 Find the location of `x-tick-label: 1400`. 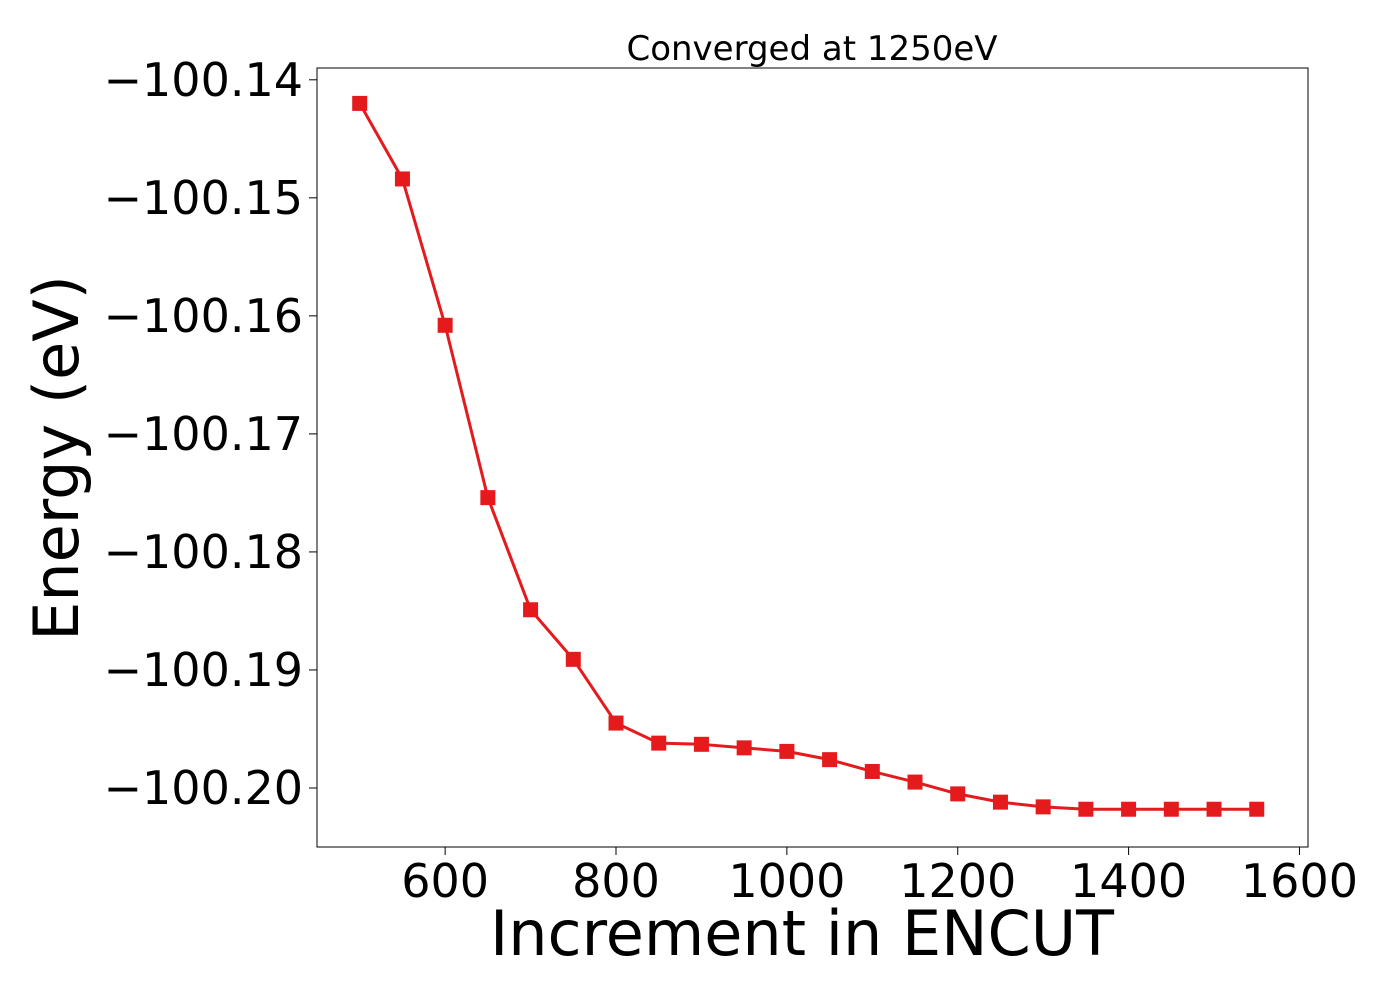

x-tick-label: 1400 is located at coordinates (1128, 881).